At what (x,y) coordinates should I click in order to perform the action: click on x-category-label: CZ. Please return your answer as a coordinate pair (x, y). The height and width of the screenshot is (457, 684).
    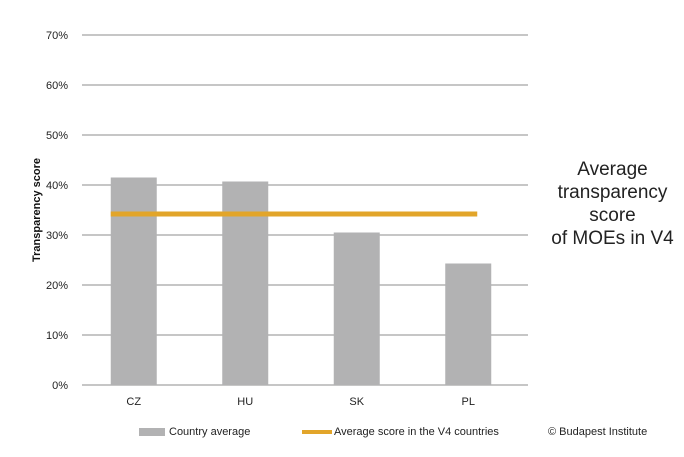
    Looking at the image, I should click on (133, 402).